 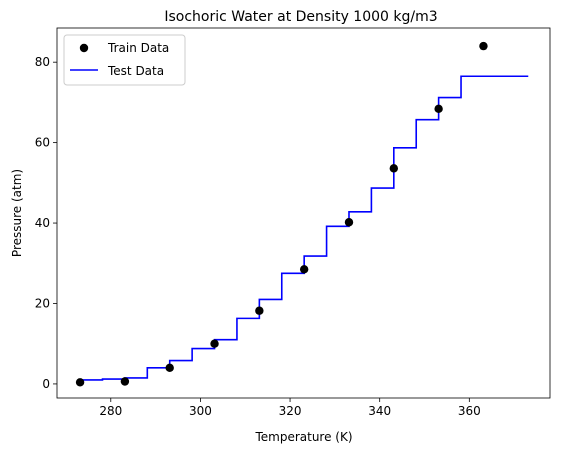 I want to click on x-axis-label: Temperature (K), so click(x=303, y=437).